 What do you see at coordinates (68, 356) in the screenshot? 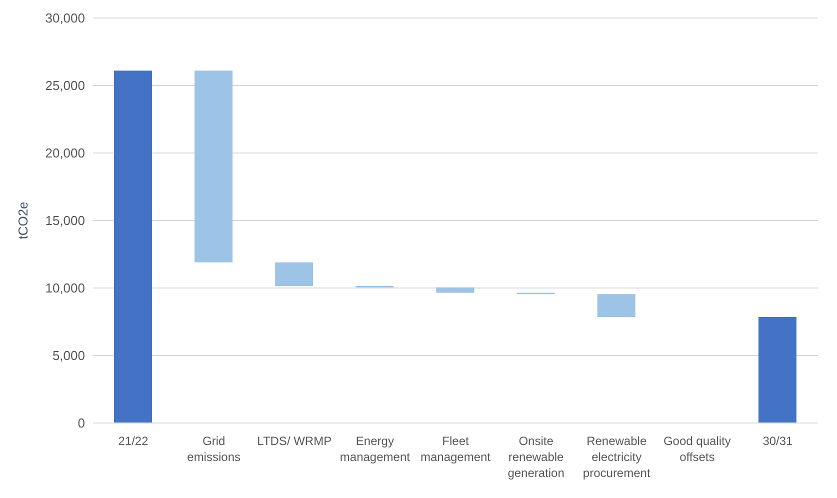
I see `y-tick-label: 5,000` at bounding box center [68, 356].